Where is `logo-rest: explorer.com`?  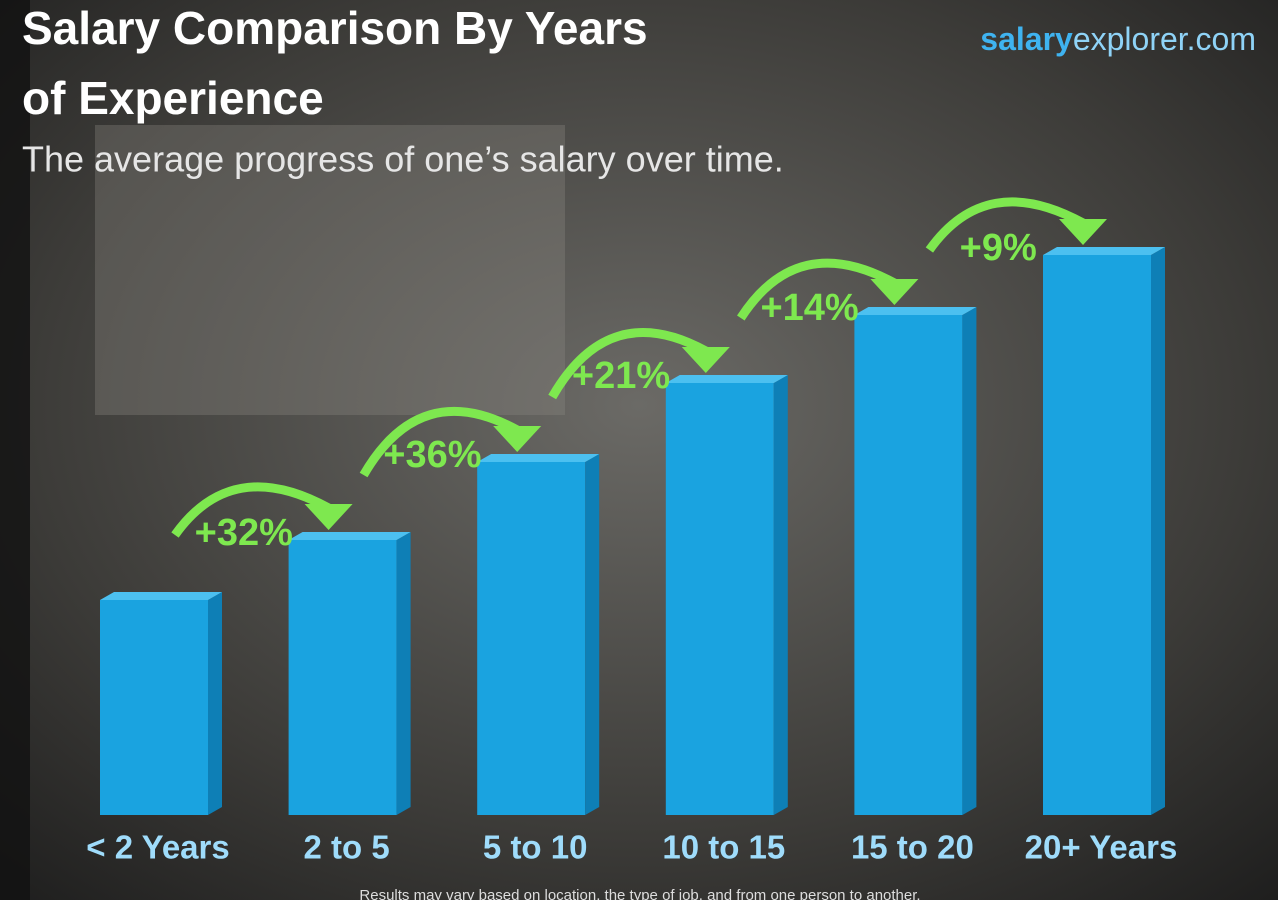
logo-rest: explorer.com is located at coordinates (1164, 39).